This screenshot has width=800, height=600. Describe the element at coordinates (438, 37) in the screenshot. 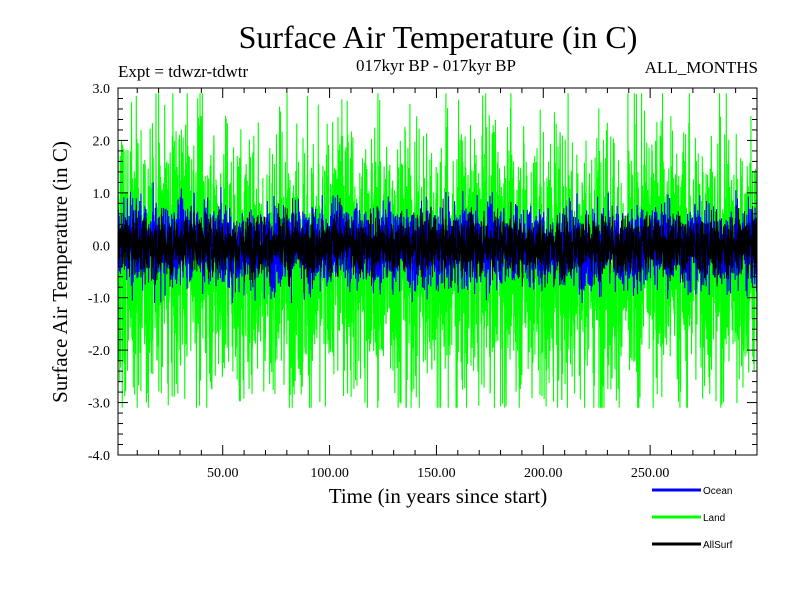

I see `chart-title: Surface Air Temperature (in C)` at that location.